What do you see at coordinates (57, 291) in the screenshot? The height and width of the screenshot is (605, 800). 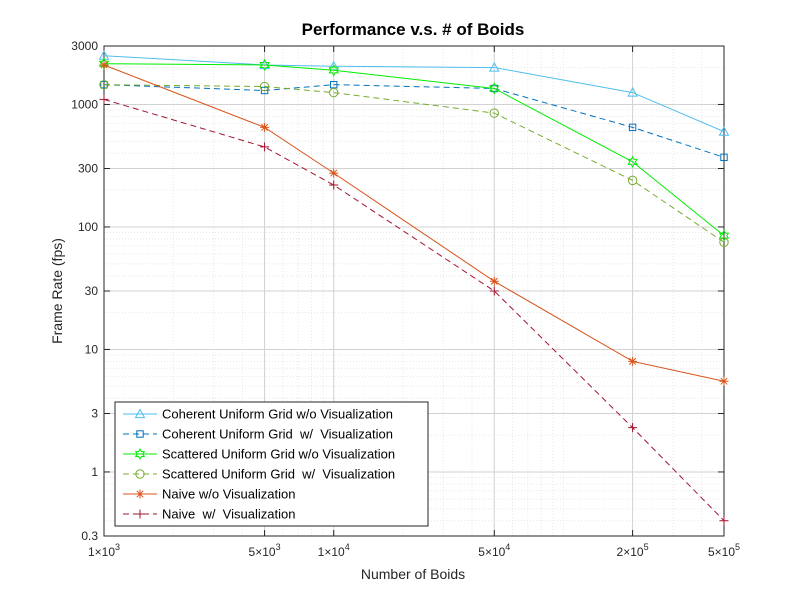 I see `y-axis-label: Frame Rate (fps)` at bounding box center [57, 291].